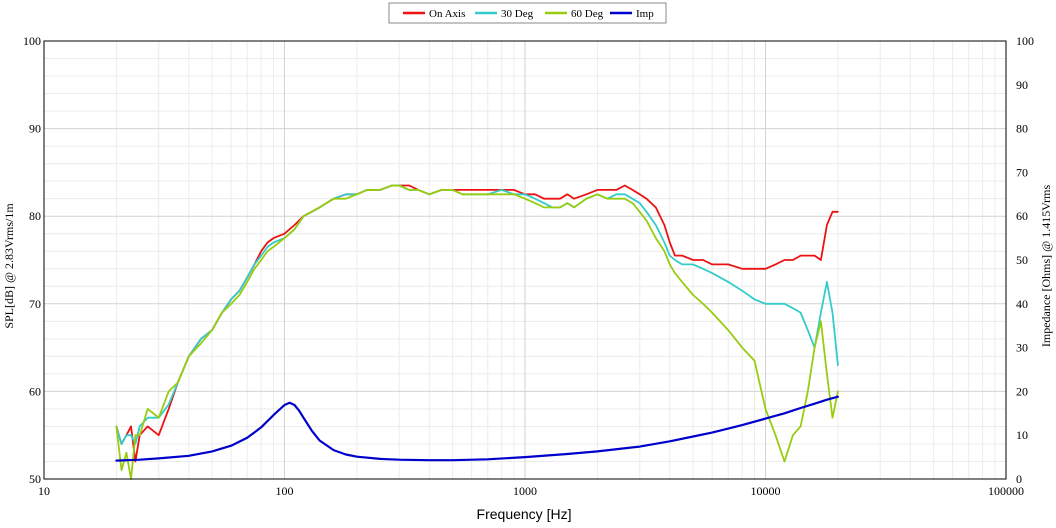 The height and width of the screenshot is (528, 1056). What do you see at coordinates (1019, 479) in the screenshot?
I see `y2-tick-label: 0` at bounding box center [1019, 479].